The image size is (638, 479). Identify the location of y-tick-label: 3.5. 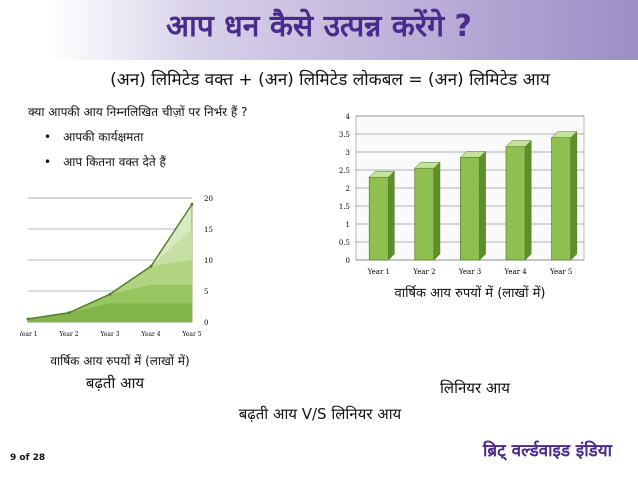
(344, 135).